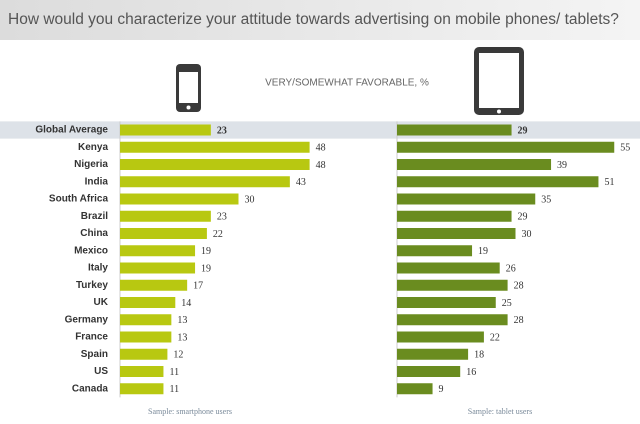 This screenshot has width=640, height=424. What do you see at coordinates (98, 268) in the screenshot?
I see `category-label: Italy` at bounding box center [98, 268].